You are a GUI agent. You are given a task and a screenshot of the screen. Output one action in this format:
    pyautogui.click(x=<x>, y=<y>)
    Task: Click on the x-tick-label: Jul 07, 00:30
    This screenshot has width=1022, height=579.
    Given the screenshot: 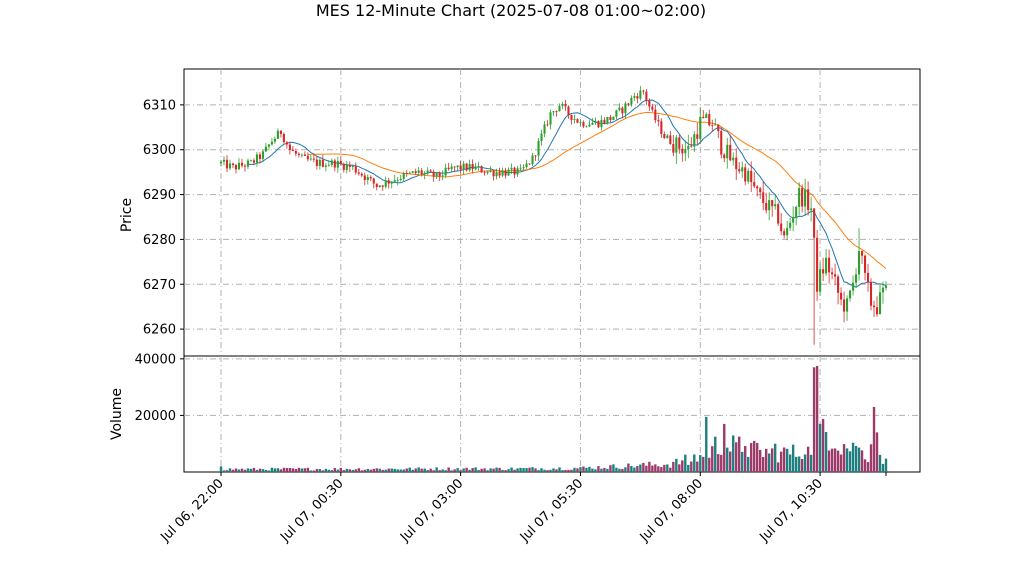 What is the action you would take?
    pyautogui.click(x=311, y=510)
    